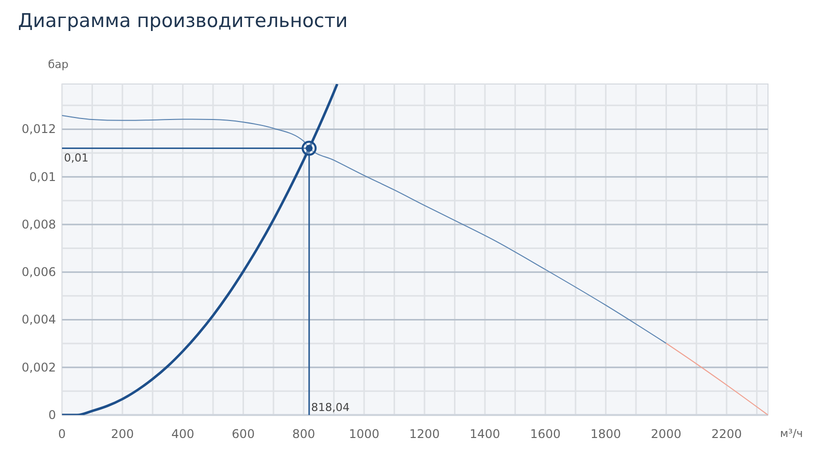 This screenshot has height=465, width=822. What do you see at coordinates (76, 157) in the screenshot?
I see `ref-line-label: 0,01` at bounding box center [76, 157].